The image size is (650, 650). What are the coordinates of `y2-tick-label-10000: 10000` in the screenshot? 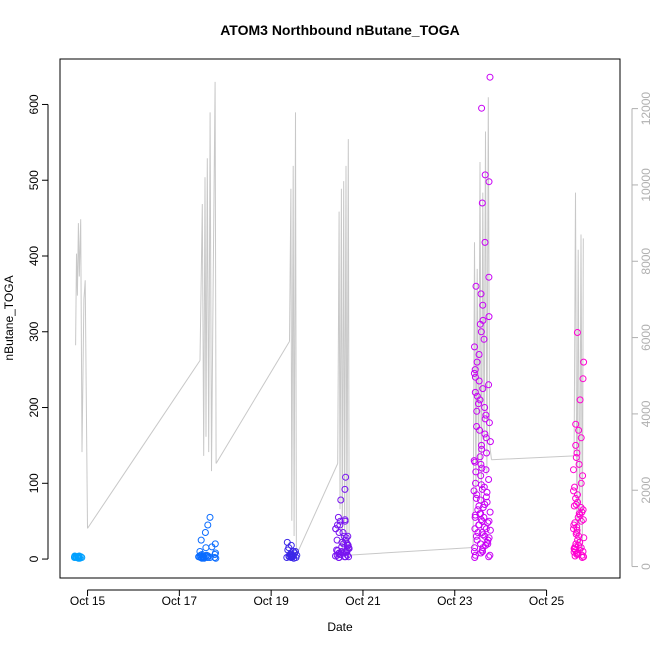 It's located at (644, 185).